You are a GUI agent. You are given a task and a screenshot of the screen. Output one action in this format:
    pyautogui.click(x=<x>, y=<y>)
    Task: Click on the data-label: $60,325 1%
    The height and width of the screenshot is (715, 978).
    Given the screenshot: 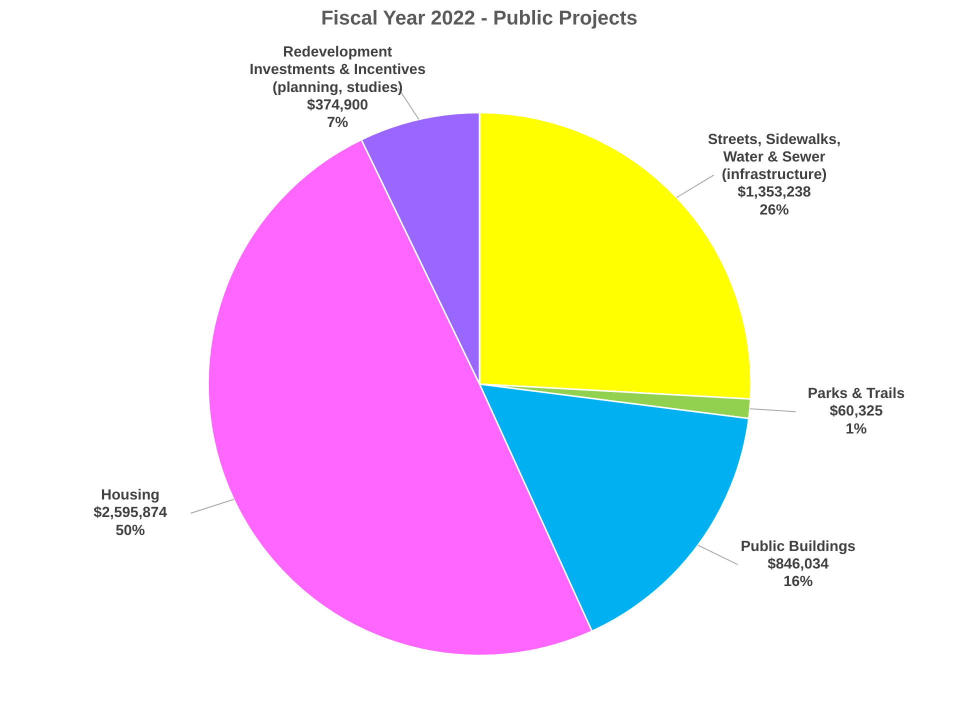 What is the action you would take?
    pyautogui.click(x=856, y=421)
    